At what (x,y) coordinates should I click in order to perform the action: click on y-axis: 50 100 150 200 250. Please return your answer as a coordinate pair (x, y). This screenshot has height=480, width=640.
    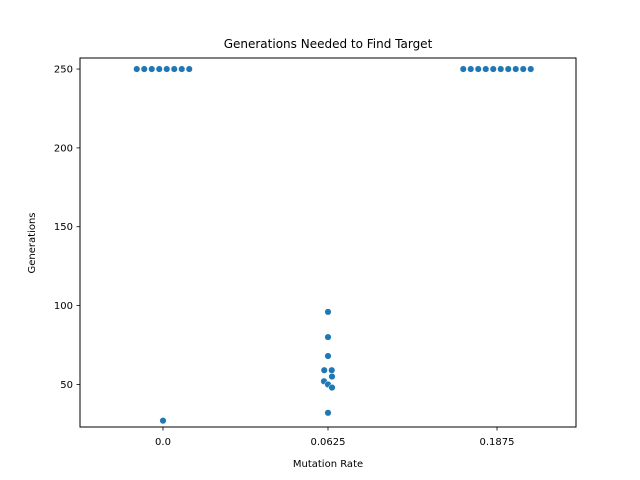
    Looking at the image, I should click on (67, 228).